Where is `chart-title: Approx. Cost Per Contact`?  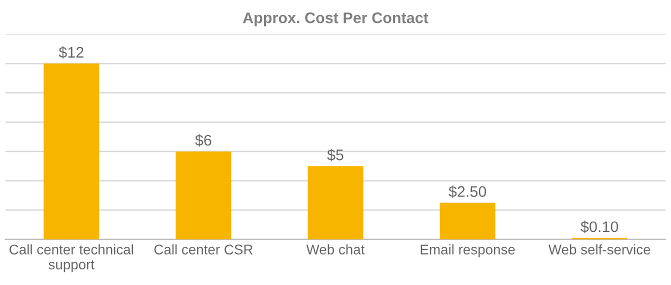
chart-title: Approx. Cost Per Contact is located at coordinates (335, 19).